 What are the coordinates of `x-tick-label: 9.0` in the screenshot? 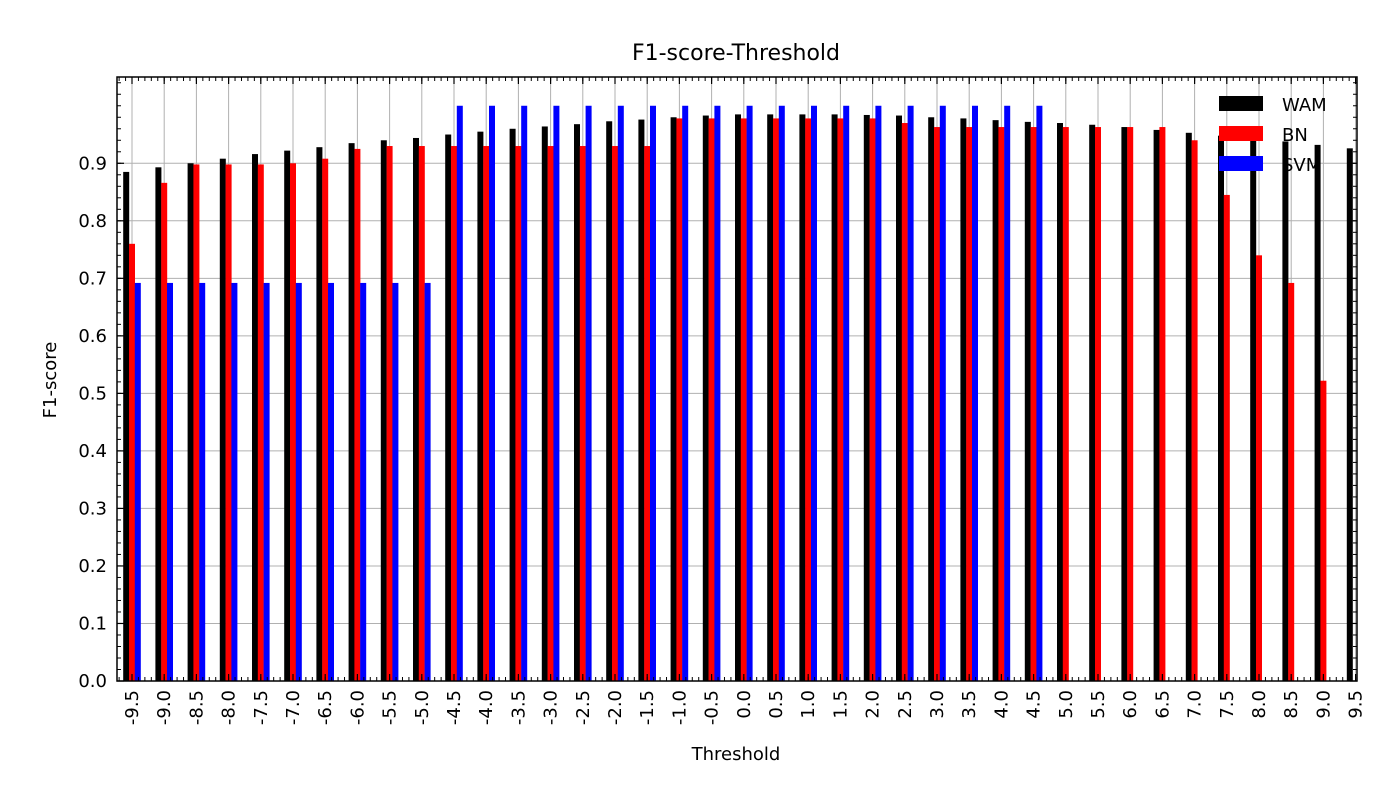 It's located at (1323, 704).